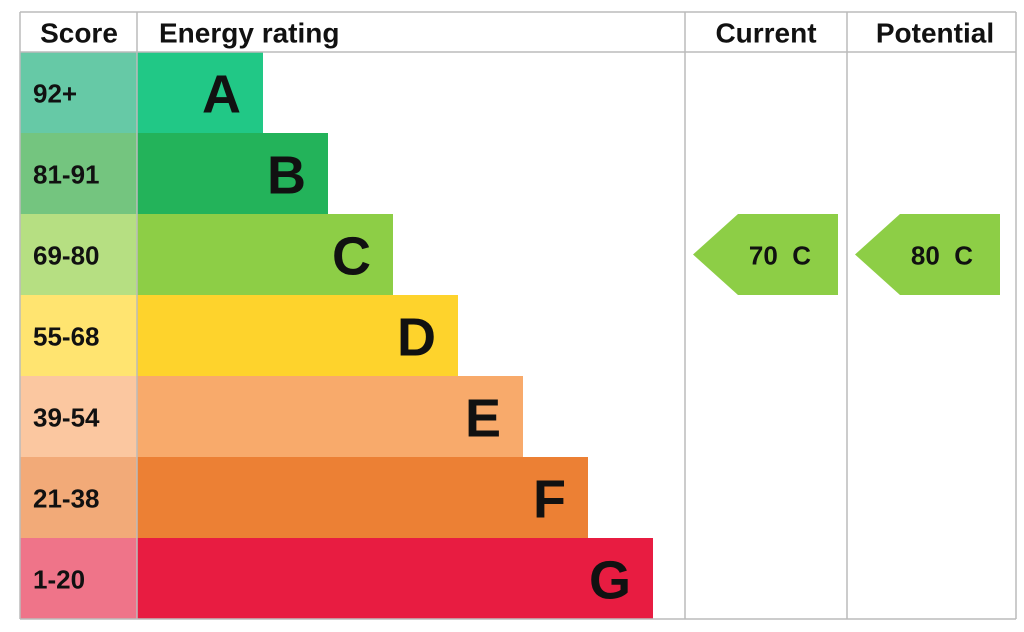 The image size is (1024, 632). What do you see at coordinates (780, 256) in the screenshot?
I see `current-label: 70 C` at bounding box center [780, 256].